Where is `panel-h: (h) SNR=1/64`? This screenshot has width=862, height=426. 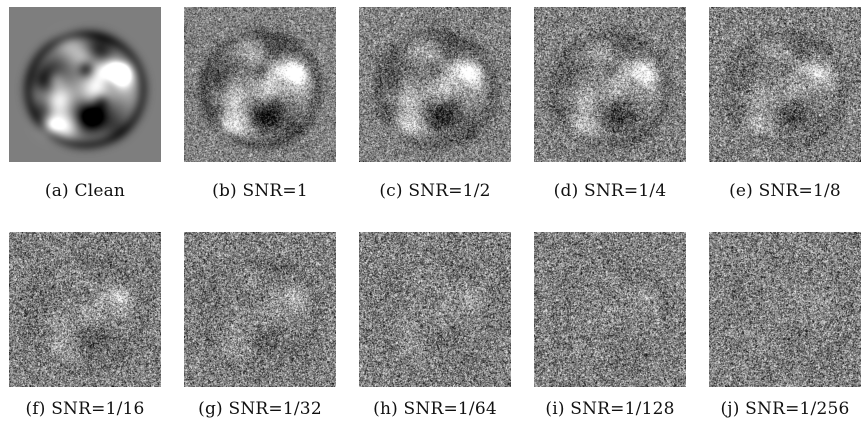 panel-h: (h) SNR=1/64 is located at coordinates (433, 325).